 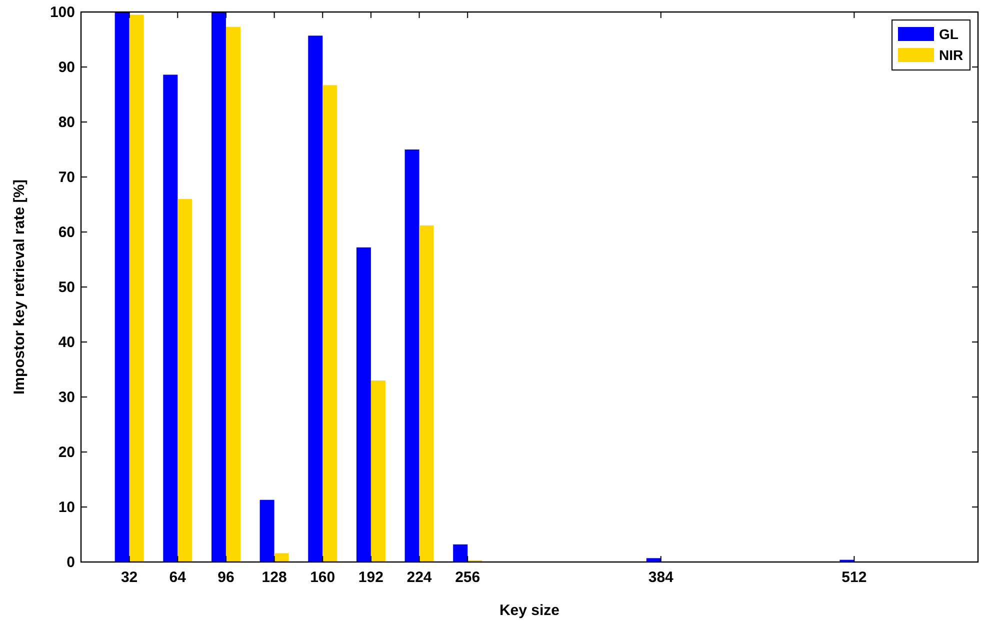 I want to click on y-tick-label: 20, so click(x=66, y=452).